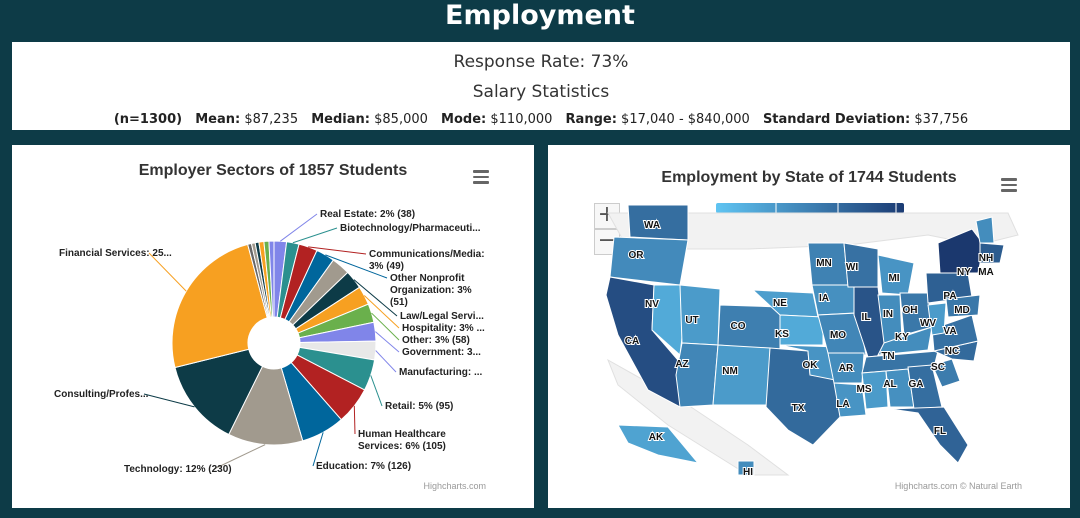 The image size is (1080, 518). I want to click on state-label: UT, so click(691, 320).